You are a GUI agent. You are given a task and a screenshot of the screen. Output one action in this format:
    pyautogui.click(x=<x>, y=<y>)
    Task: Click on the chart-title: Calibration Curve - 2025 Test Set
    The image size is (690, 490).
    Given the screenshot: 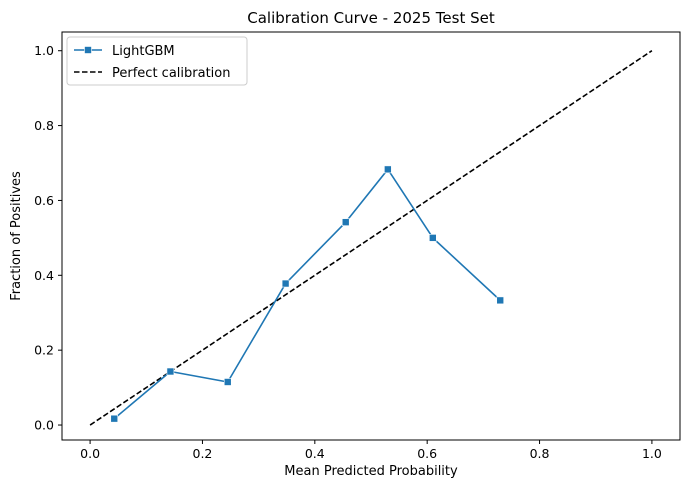 What is the action you would take?
    pyautogui.click(x=371, y=18)
    